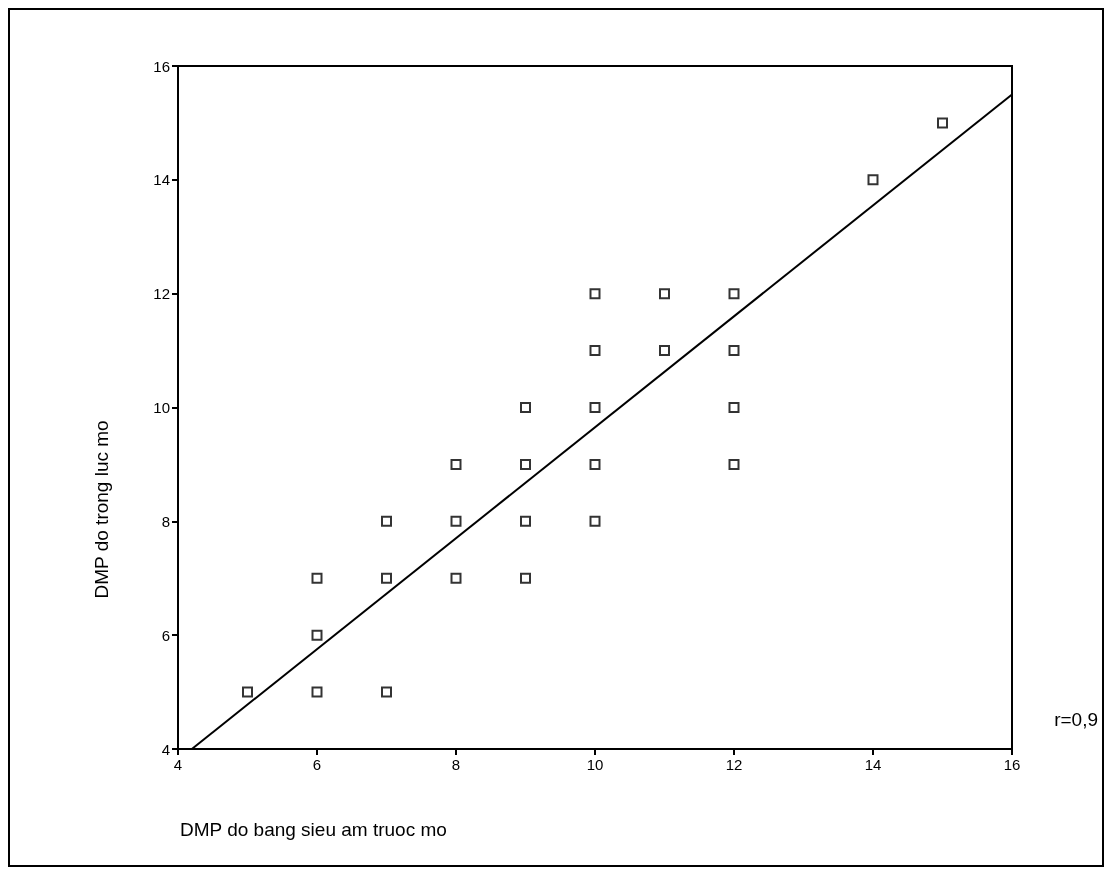 The width and height of the screenshot is (1114, 877). I want to click on x-tick-label: 8, so click(456, 764).